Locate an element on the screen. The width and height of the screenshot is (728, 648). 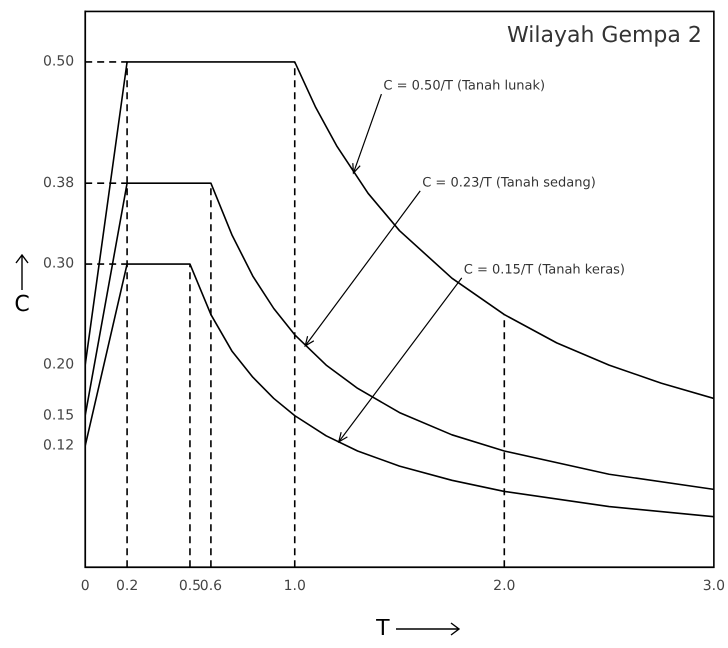
y-tick-label: 0.50 is located at coordinates (58, 62).